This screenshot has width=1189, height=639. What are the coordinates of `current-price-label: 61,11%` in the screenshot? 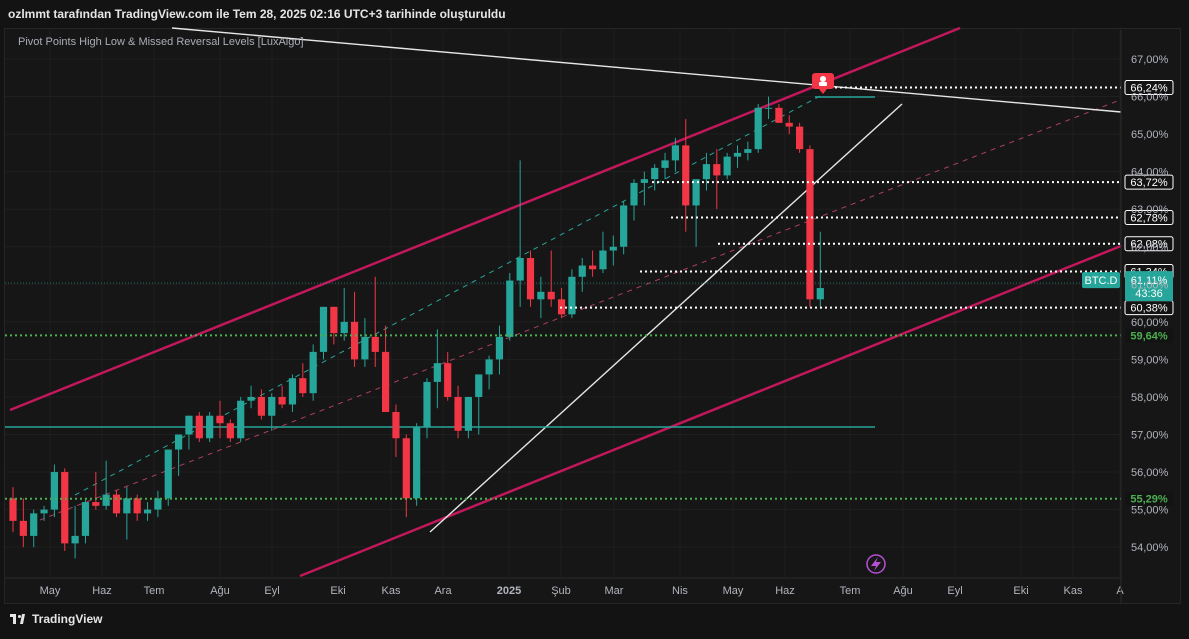 It's located at (1149, 281).